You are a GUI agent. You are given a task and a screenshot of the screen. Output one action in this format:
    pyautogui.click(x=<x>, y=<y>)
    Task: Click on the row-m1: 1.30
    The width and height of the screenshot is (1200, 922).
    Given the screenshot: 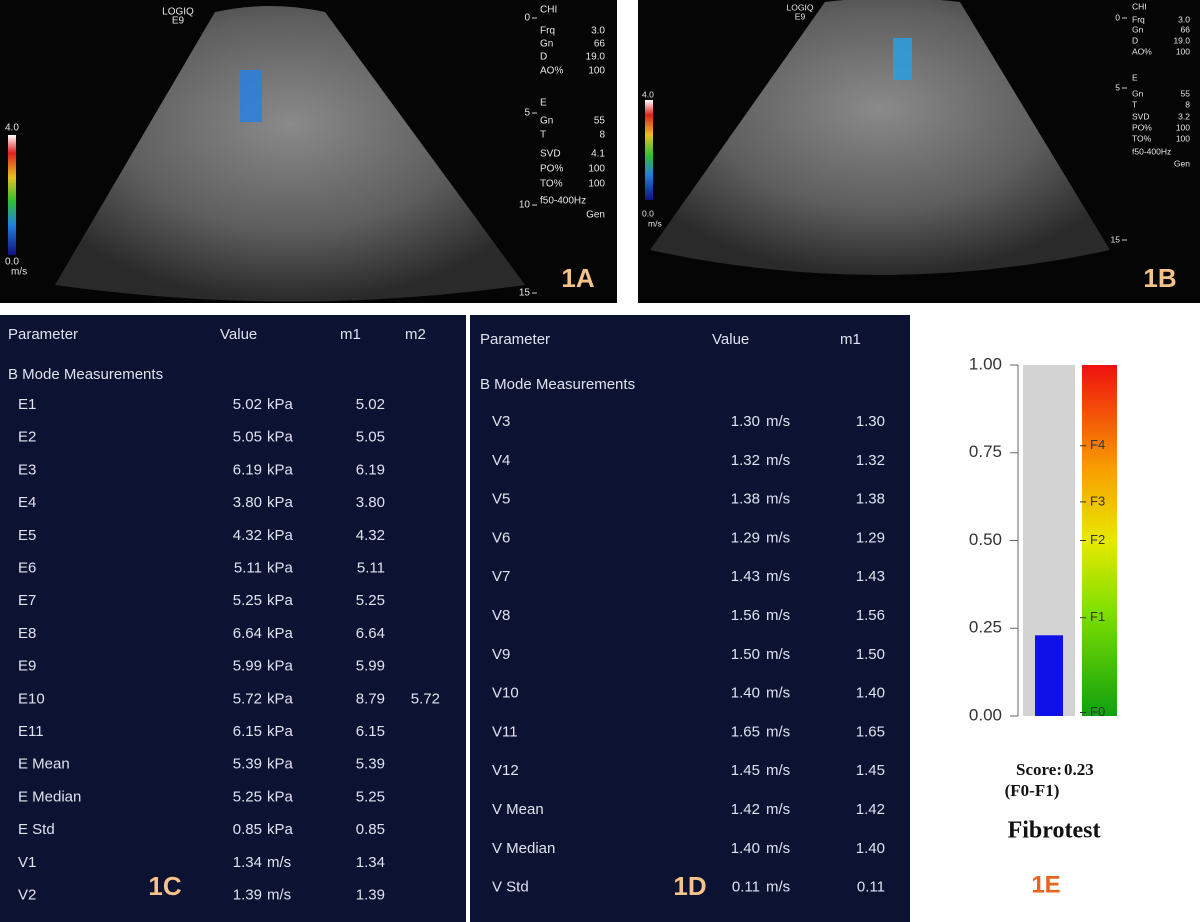 What is the action you would take?
    pyautogui.click(x=870, y=421)
    